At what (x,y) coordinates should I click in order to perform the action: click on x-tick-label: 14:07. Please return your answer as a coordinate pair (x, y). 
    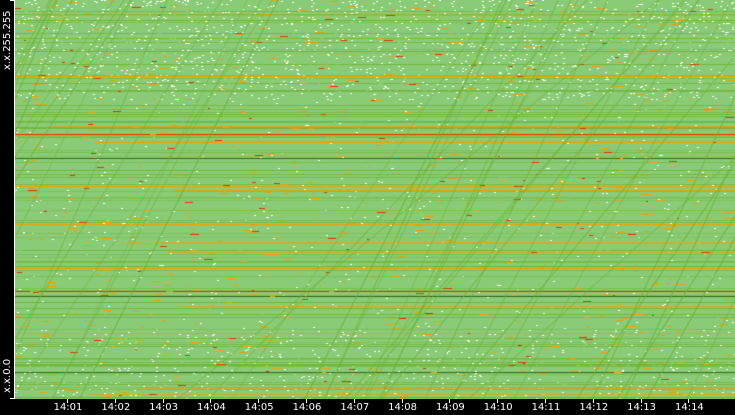
    Looking at the image, I should click on (355, 407).